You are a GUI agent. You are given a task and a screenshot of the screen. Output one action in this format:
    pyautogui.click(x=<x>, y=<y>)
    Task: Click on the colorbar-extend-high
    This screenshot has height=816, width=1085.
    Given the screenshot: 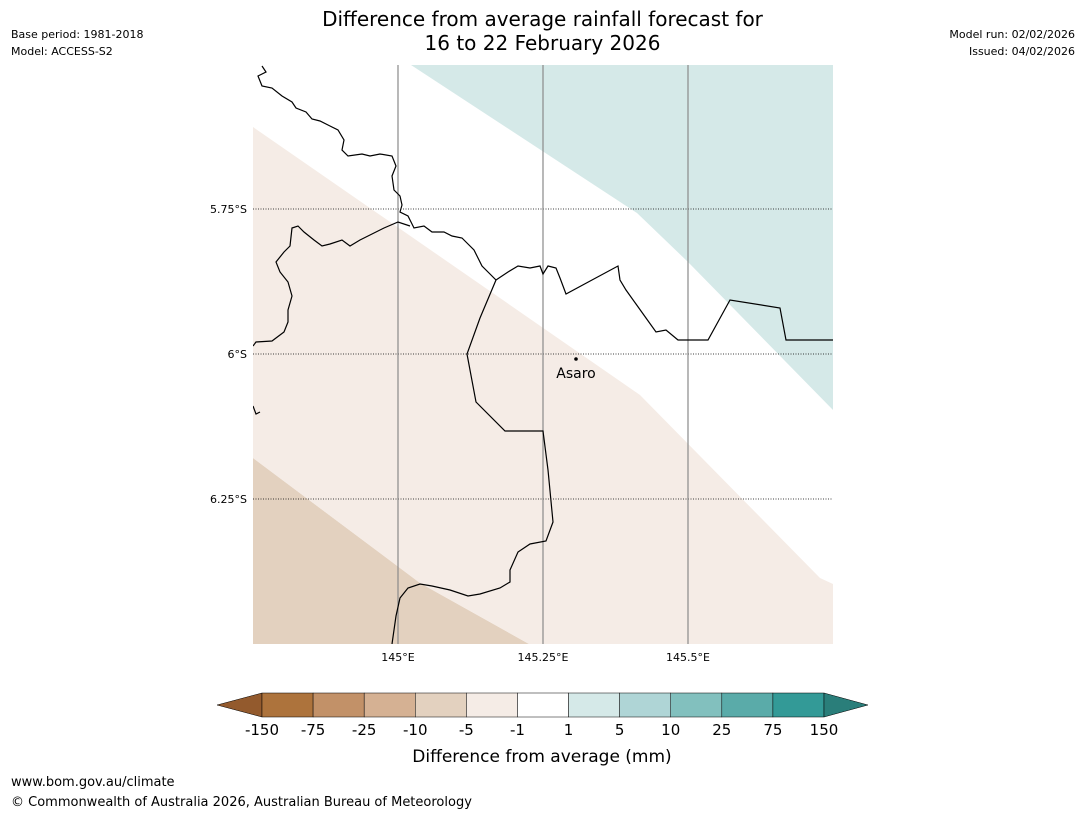 What is the action you would take?
    pyautogui.click(x=846, y=705)
    